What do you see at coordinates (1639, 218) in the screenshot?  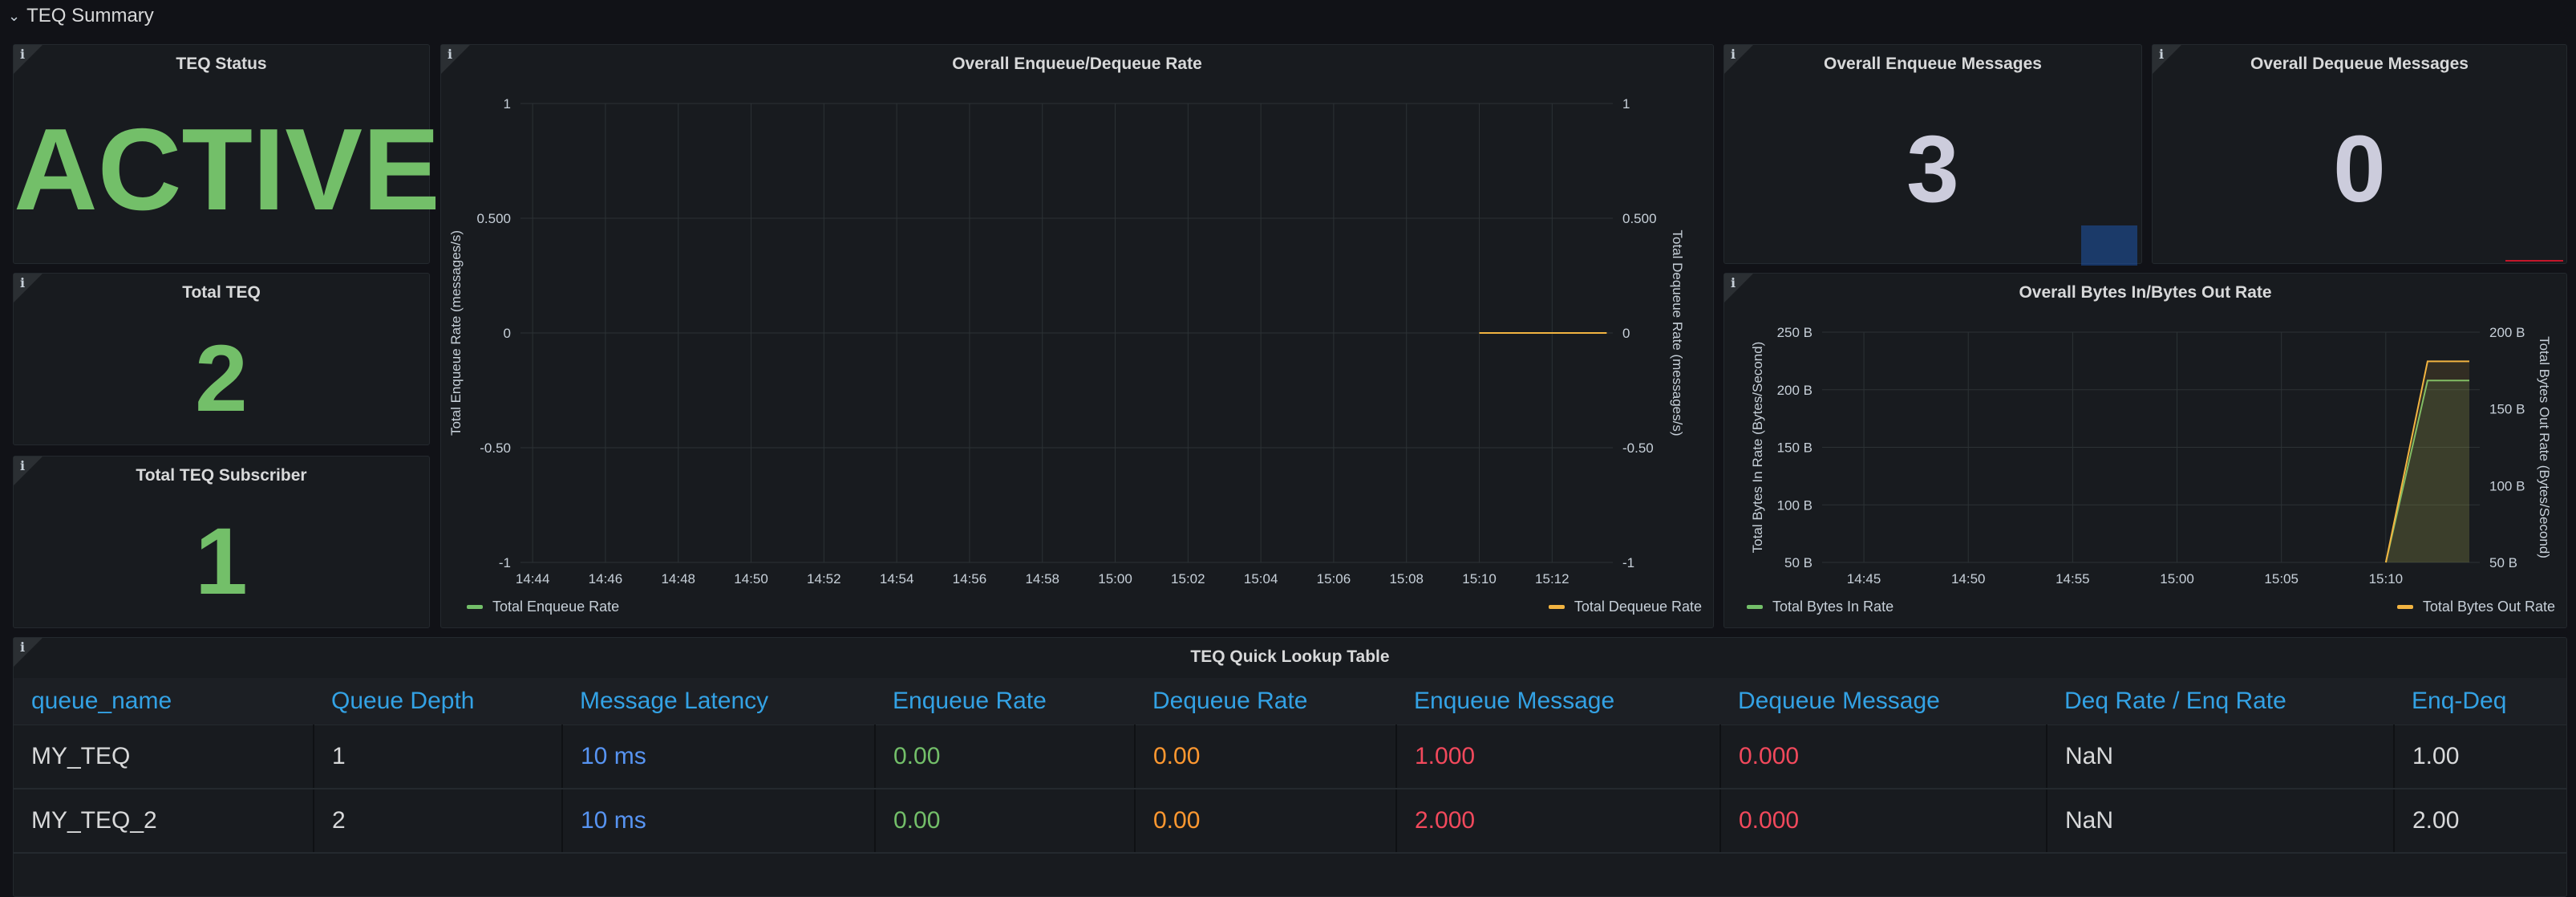 I see `y-tick-label-right: 0.500` at bounding box center [1639, 218].